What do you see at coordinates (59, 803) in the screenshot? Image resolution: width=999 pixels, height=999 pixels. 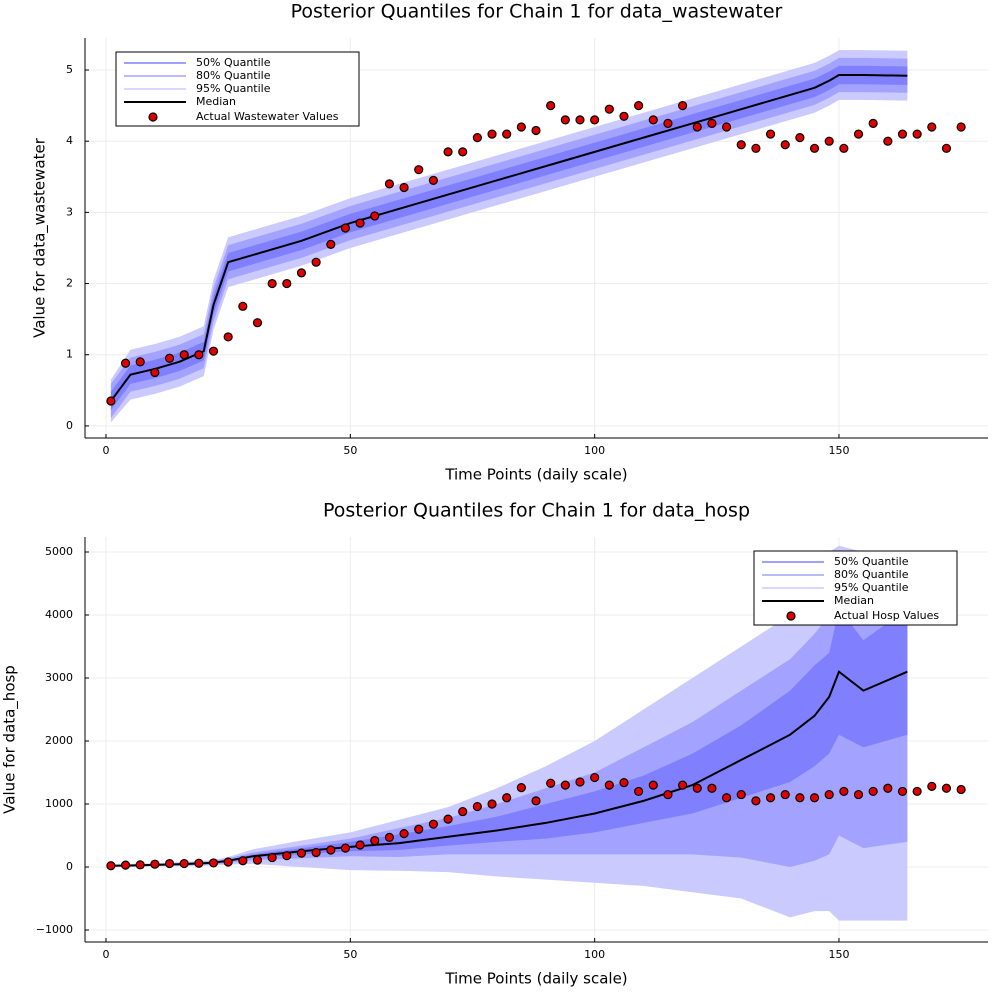 I see `y-tick-label: 1000` at bounding box center [59, 803].